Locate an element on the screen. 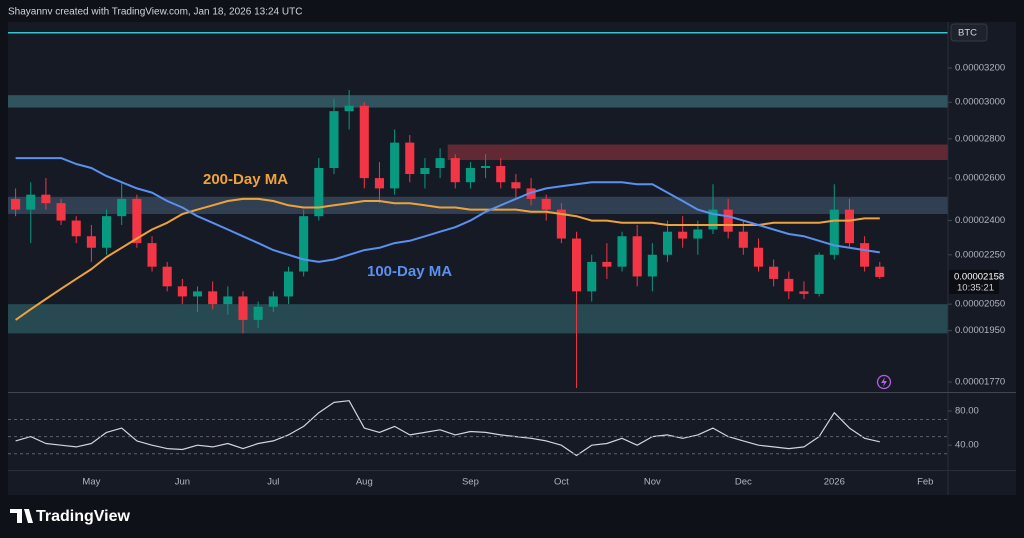 The image size is (1024, 538). y-tick-label: 0.00002600 is located at coordinates (980, 178).